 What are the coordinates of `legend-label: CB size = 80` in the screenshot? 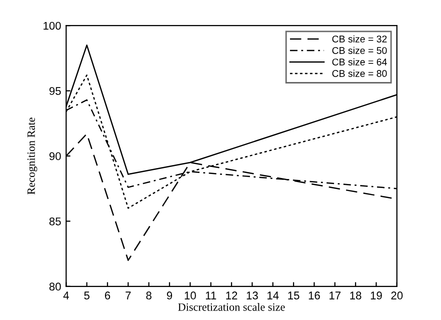 It's located at (359, 73).